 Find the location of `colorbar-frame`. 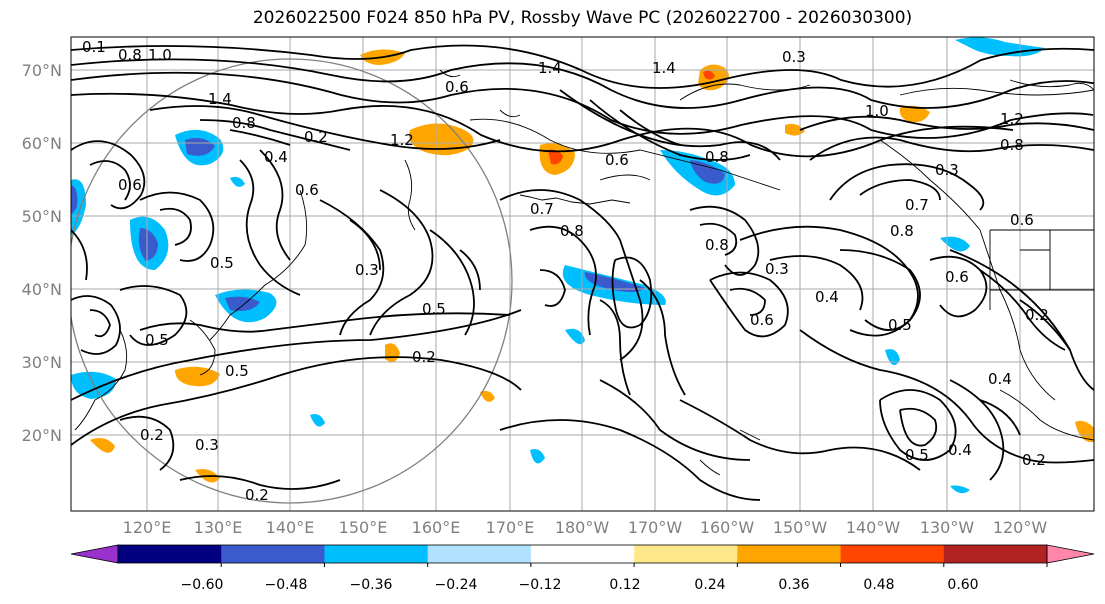

colorbar-frame is located at coordinates (582, 554).